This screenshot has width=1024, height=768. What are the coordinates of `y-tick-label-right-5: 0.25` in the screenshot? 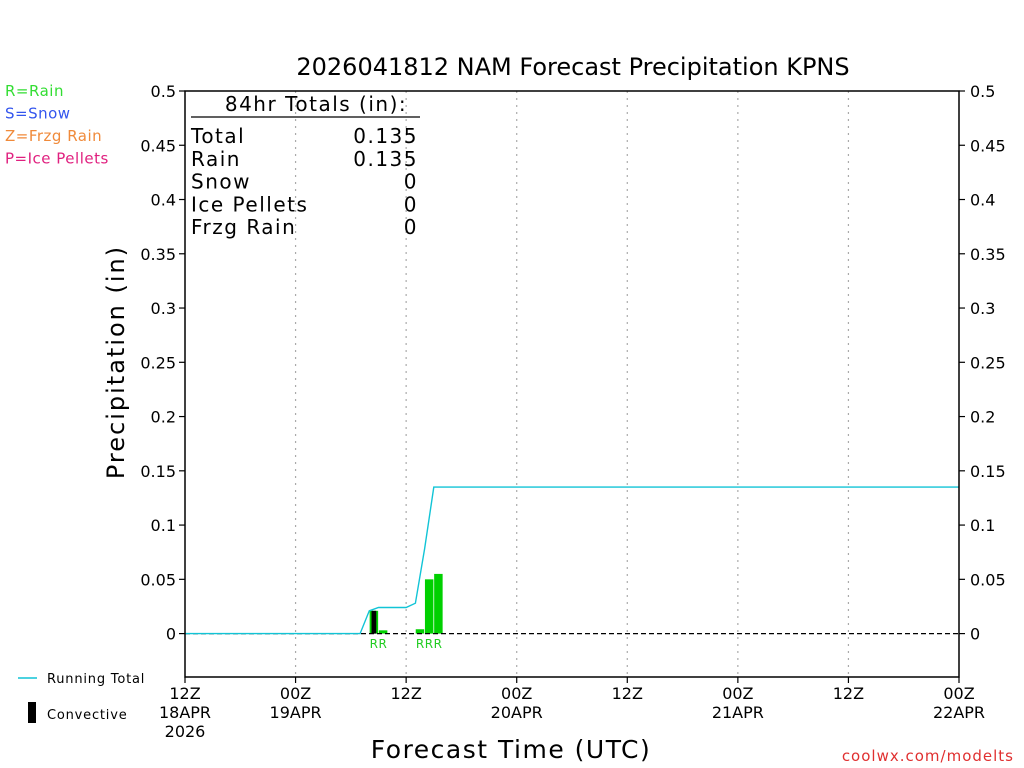 It's located at (988, 362).